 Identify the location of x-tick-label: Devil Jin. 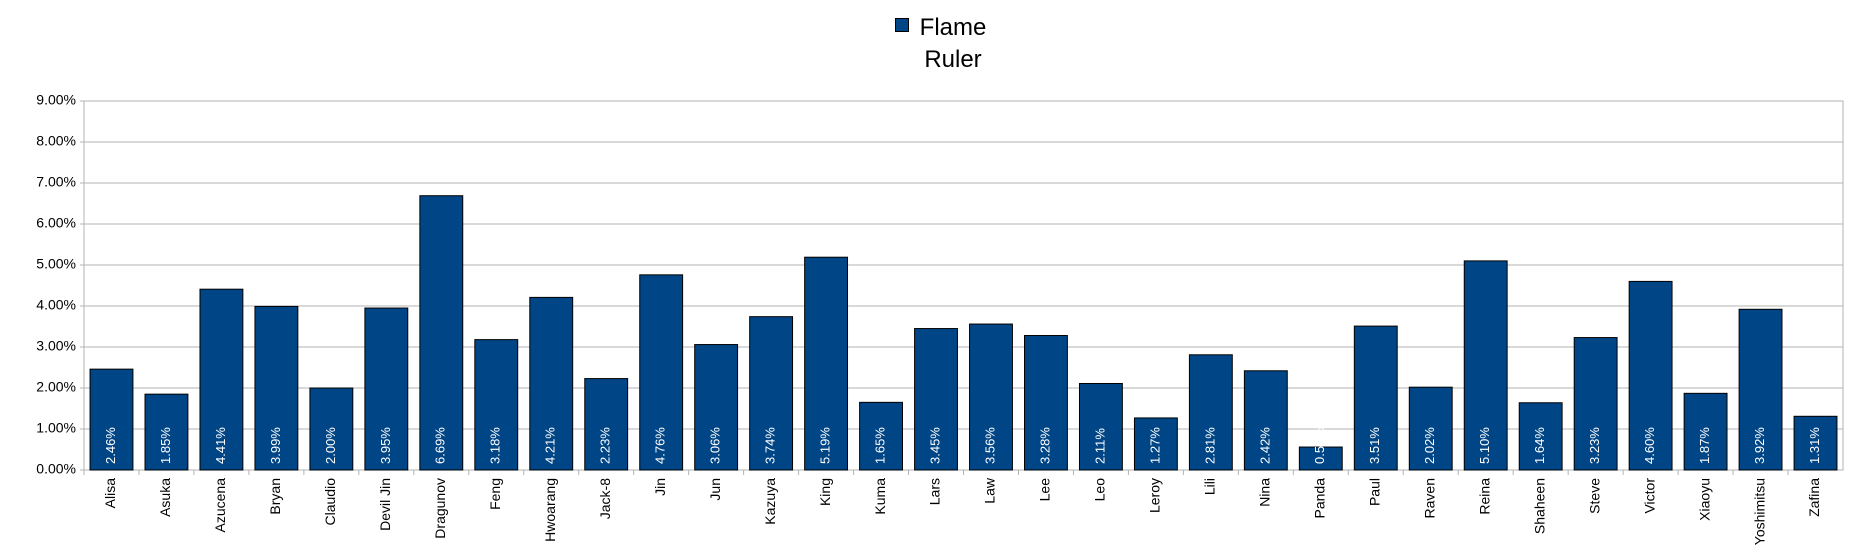
(385, 504).